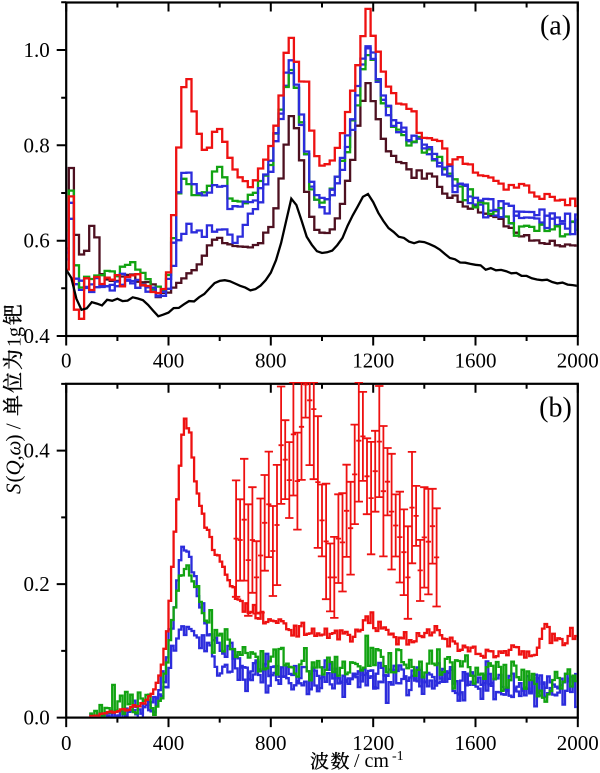 The width and height of the screenshot is (600, 773). I want to click on svg-text: 0.2, so click(36, 584).